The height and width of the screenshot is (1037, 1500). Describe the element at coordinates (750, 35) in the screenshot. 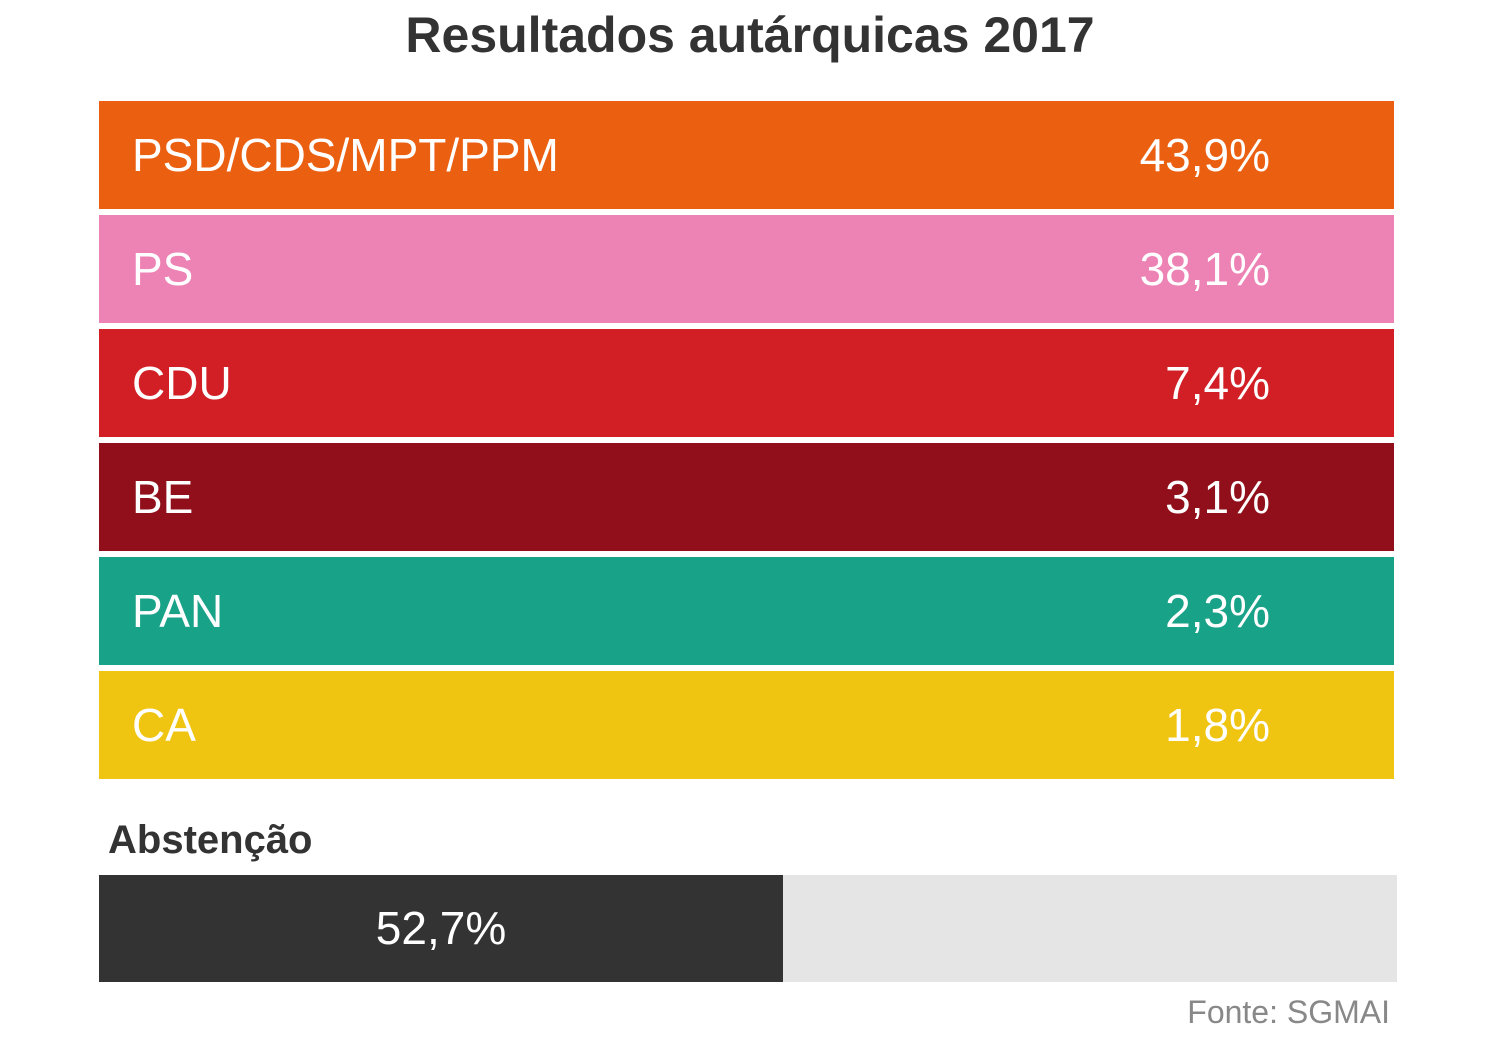

I see `chart-title: Resultados autárquicas 2017` at that location.